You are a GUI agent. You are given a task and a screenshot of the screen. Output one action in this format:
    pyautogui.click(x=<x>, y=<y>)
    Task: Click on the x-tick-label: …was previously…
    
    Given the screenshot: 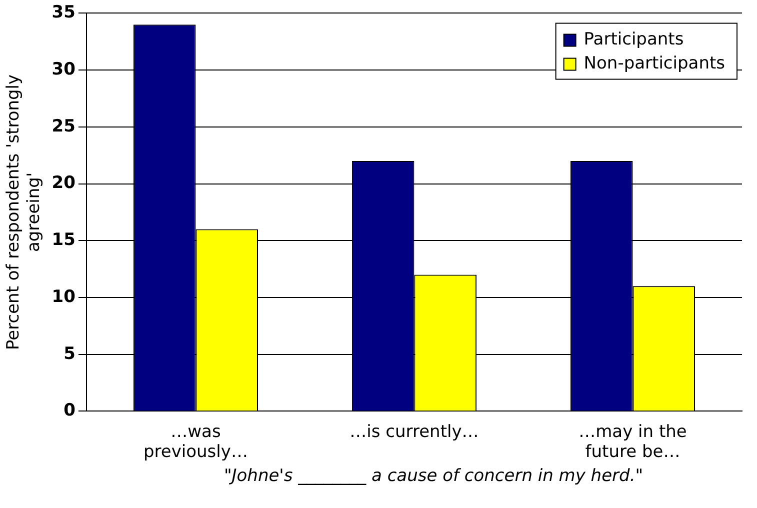 What is the action you would take?
    pyautogui.click(x=195, y=442)
    